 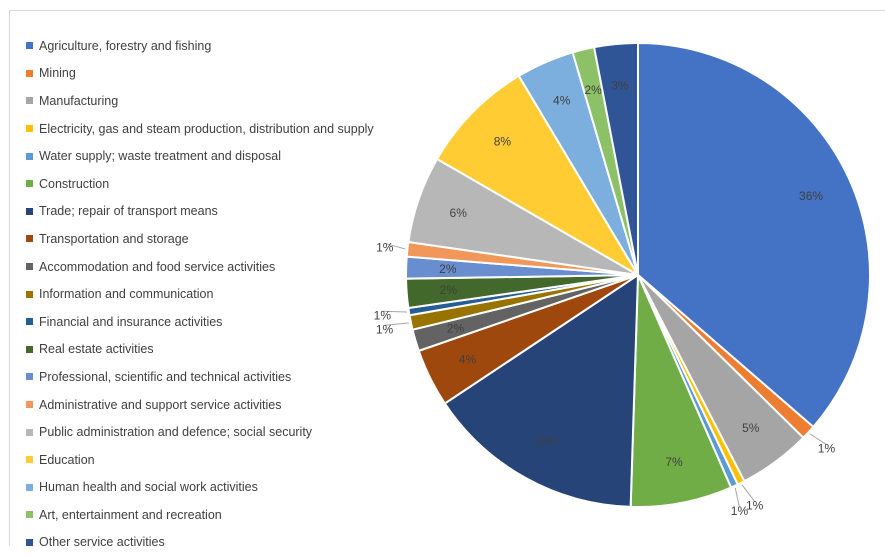 I want to click on slice-data-label: 6%, so click(x=459, y=213).